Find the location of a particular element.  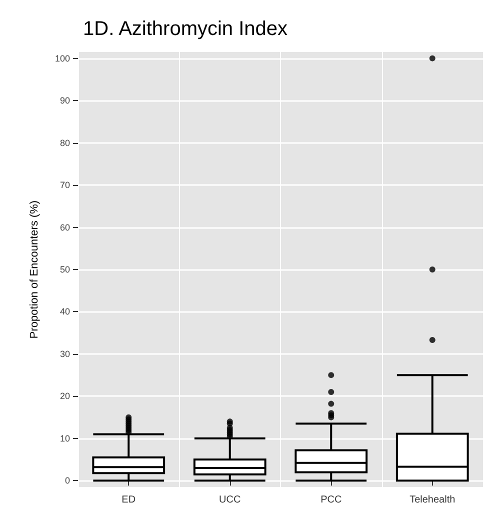

y-tick-label: 30 is located at coordinates (65, 353).